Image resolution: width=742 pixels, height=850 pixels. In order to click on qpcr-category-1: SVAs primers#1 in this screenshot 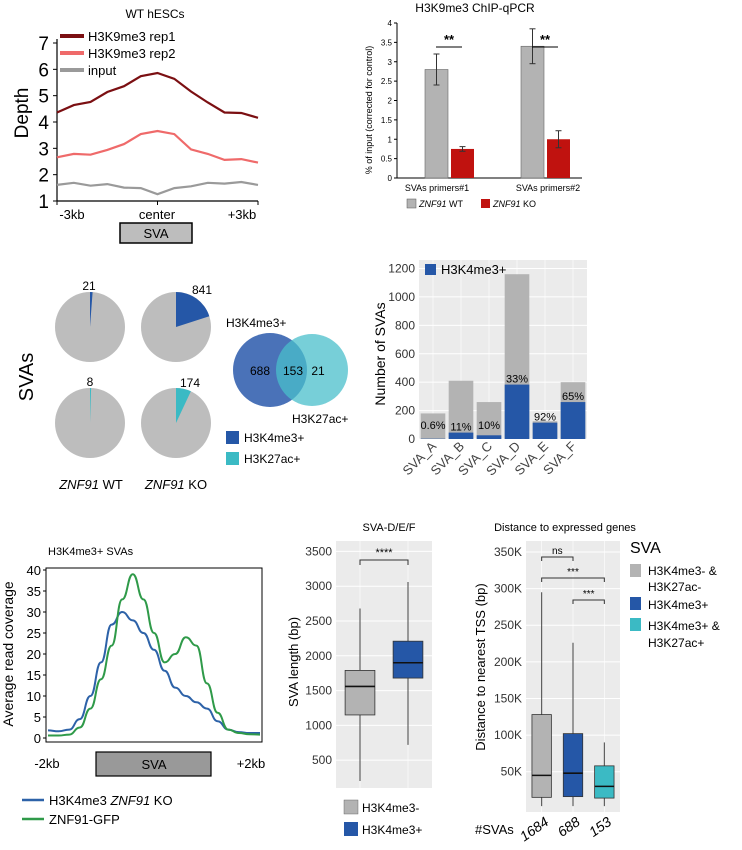, I will do `click(437, 188)`.